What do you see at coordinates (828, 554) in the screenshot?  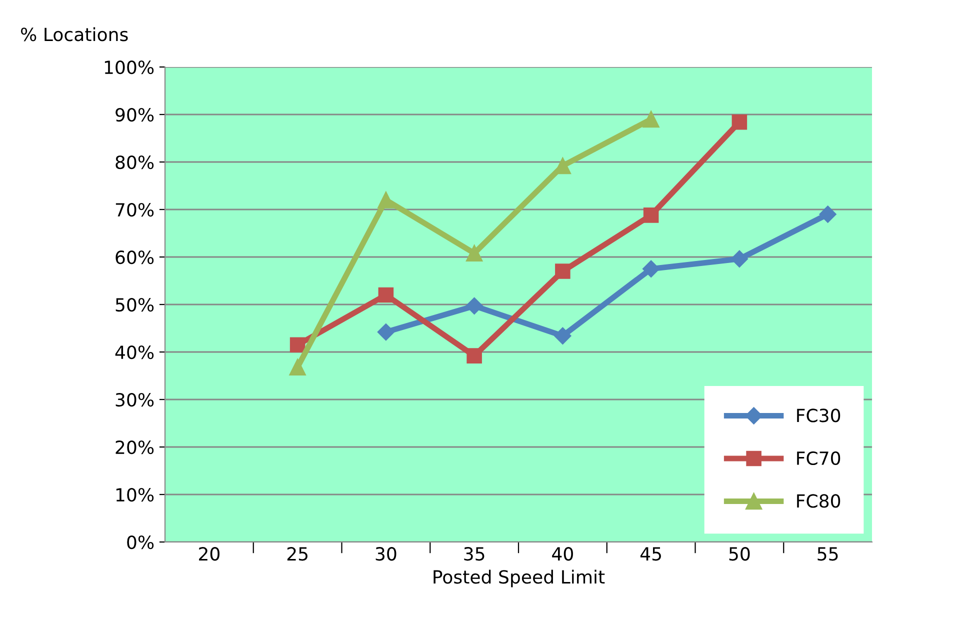 I see `x-tick-label: 55` at bounding box center [828, 554].